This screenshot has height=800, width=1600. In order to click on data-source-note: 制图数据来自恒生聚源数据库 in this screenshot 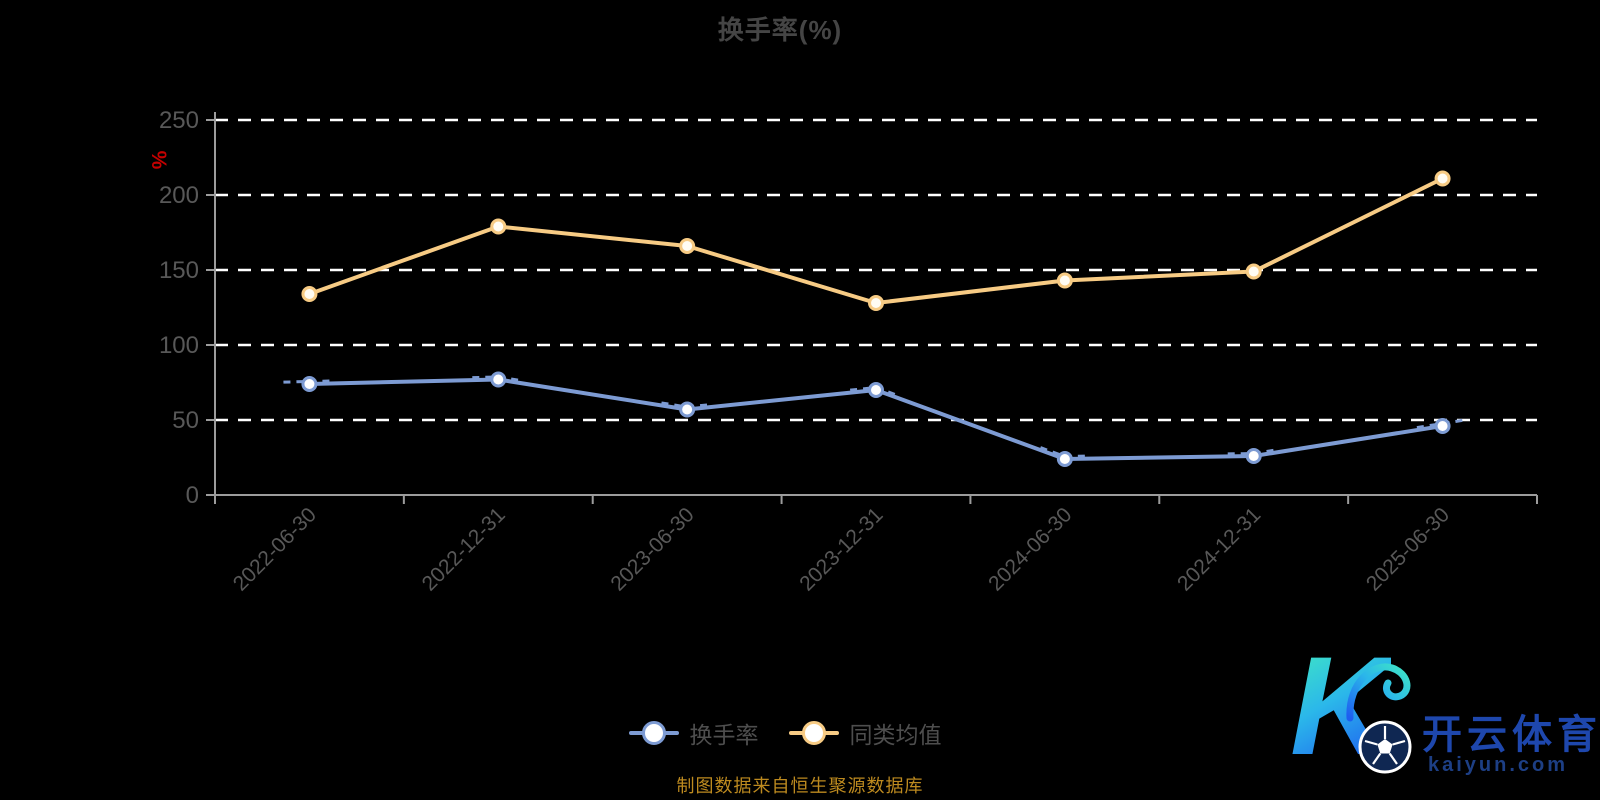, I will do `click(800, 786)`.